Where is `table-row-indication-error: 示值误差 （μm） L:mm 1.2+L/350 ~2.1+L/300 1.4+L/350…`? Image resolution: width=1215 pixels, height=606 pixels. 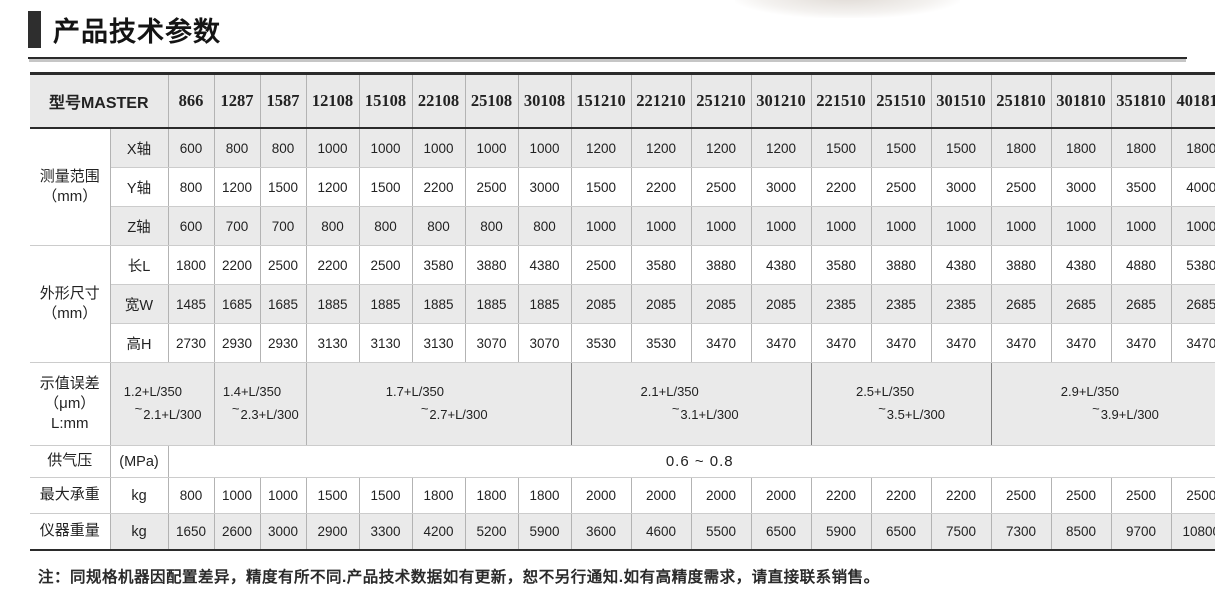 table-row-indication-error: 示值误差 （μm） L:mm 1.2+L/350 ~2.1+L/300 1.4+L/350… is located at coordinates (622, 404).